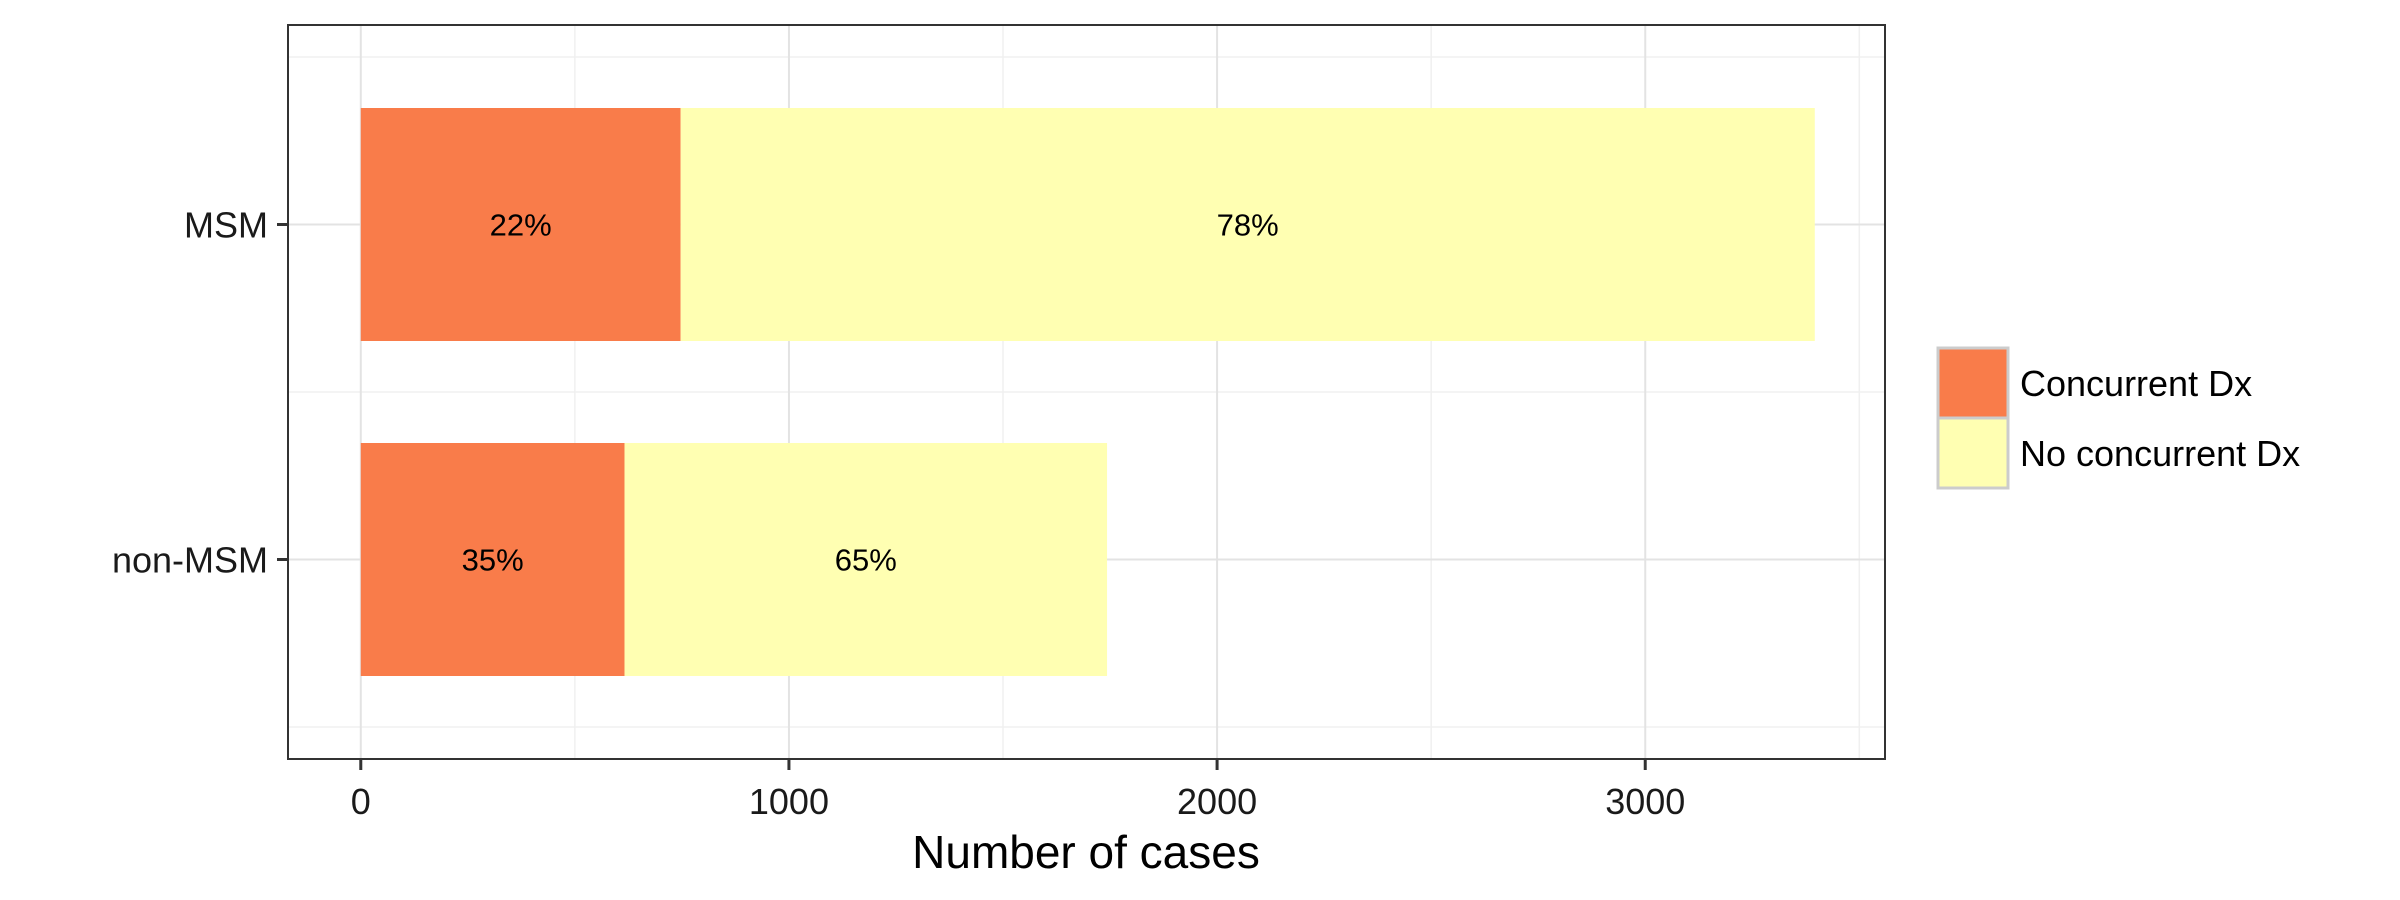 The width and height of the screenshot is (2400, 900). I want to click on x-tick-label-2: 2000, so click(1217, 801).